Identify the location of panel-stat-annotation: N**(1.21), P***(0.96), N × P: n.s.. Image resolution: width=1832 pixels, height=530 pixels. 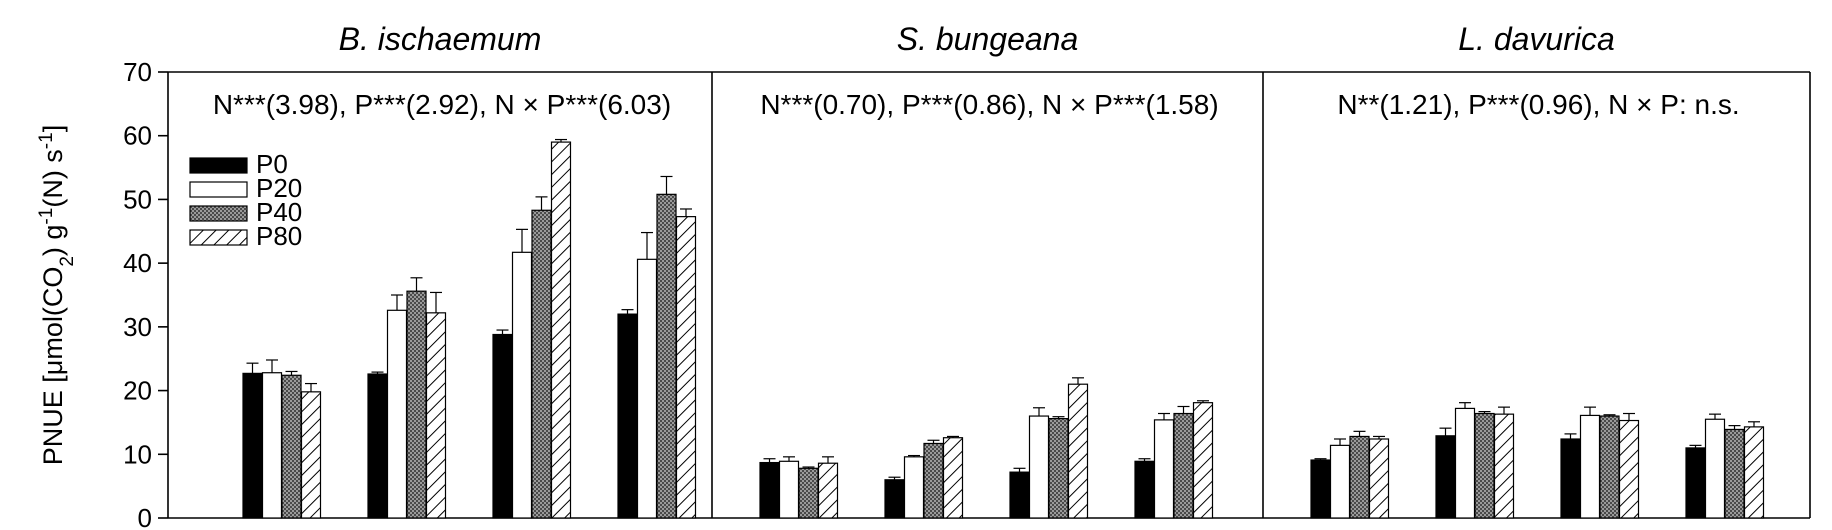
(1538, 104).